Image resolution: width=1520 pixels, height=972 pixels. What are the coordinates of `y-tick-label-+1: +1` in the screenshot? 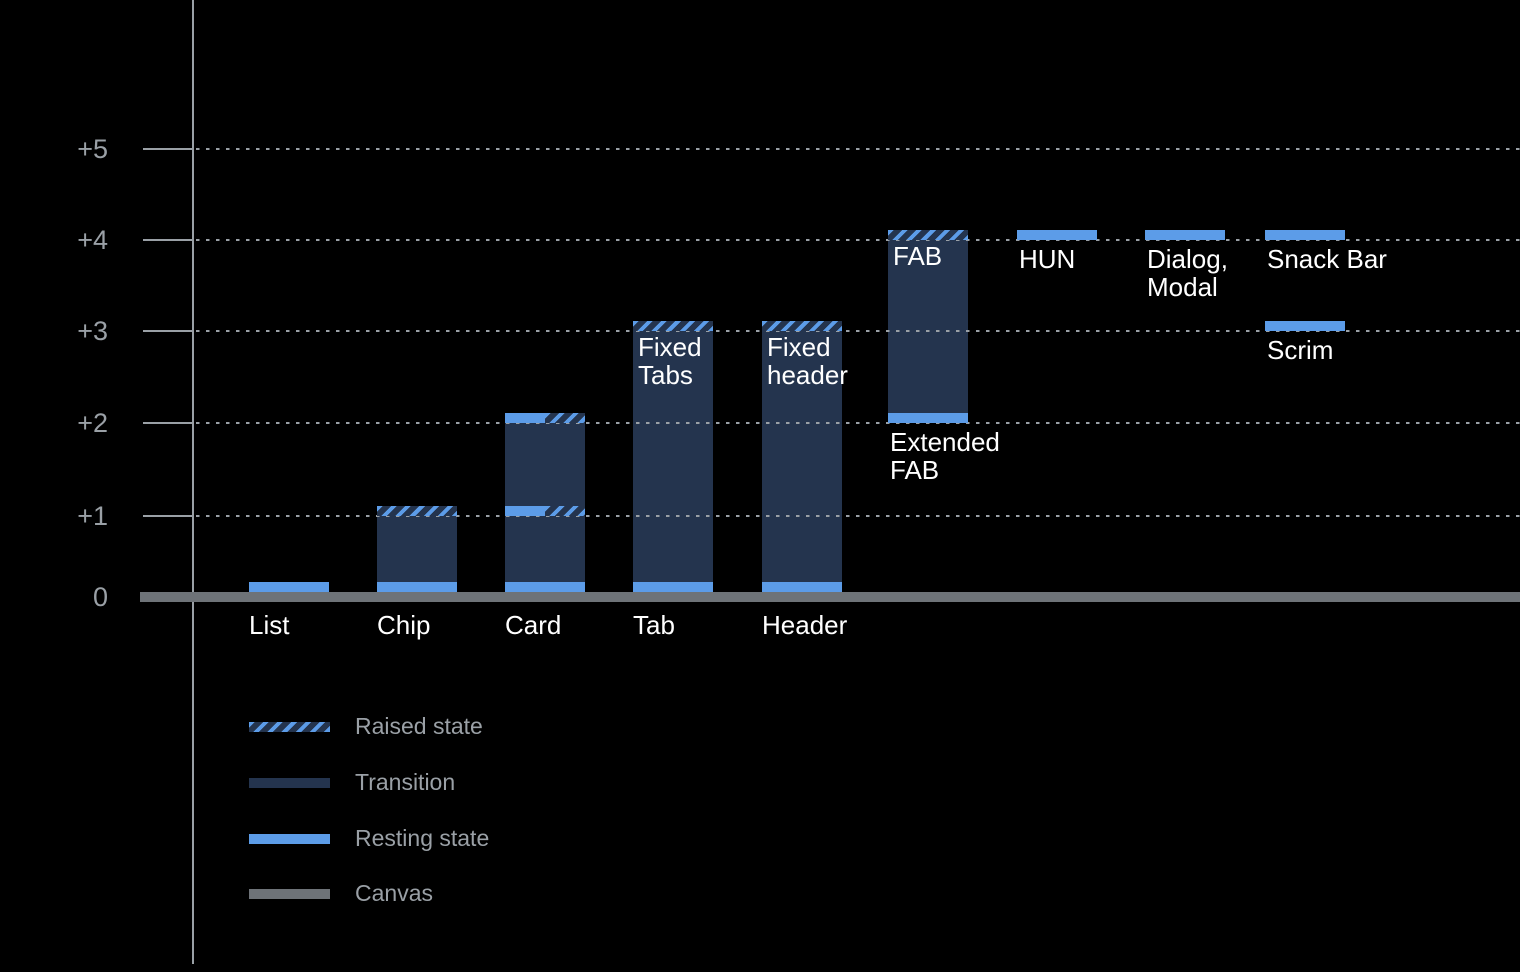 It's located at (92, 516).